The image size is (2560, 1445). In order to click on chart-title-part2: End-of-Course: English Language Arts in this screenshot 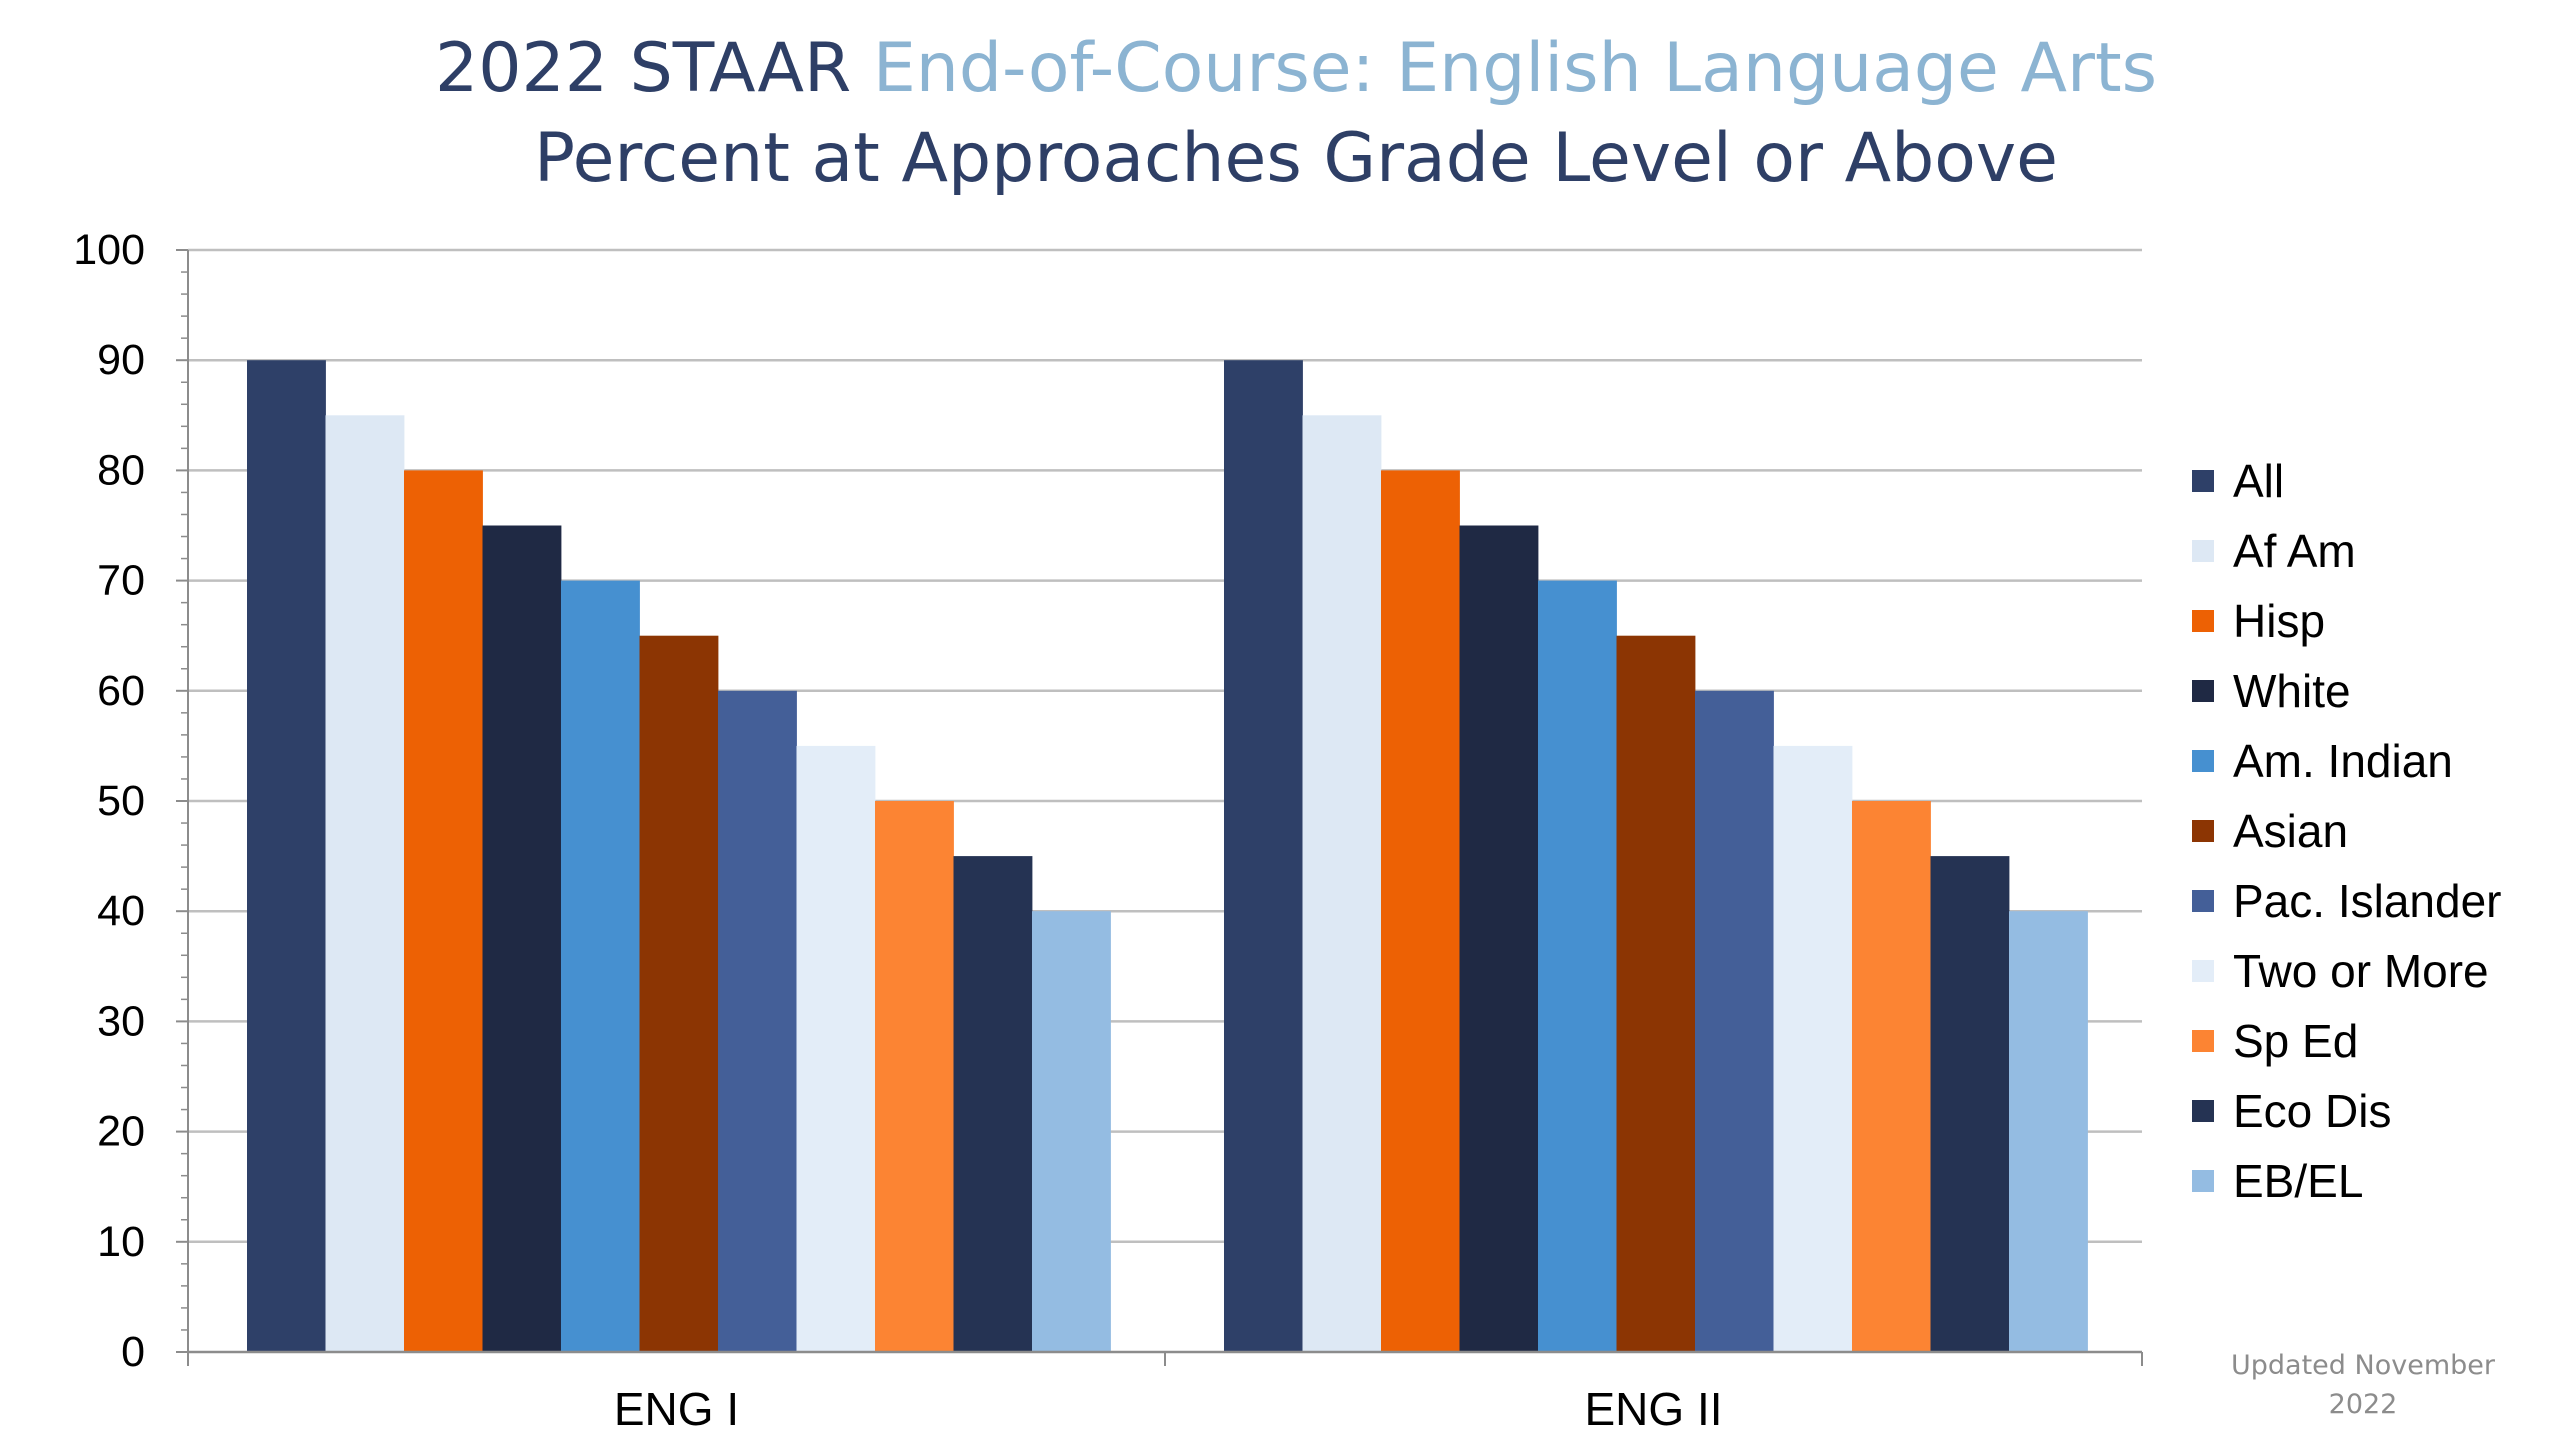, I will do `click(1515, 68)`.